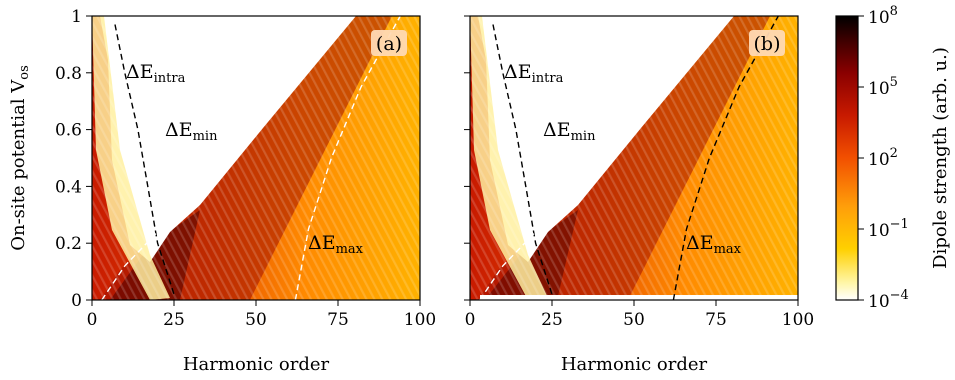 Image resolution: width=955 pixels, height=380 pixels. What do you see at coordinates (68, 187) in the screenshot?
I see `y-tick-label: 0.4` at bounding box center [68, 187].